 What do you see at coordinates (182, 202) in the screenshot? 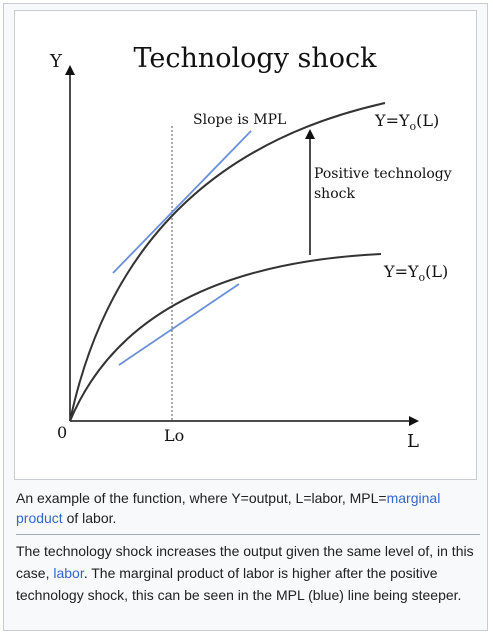
I see `upper-mpl-tangent` at bounding box center [182, 202].